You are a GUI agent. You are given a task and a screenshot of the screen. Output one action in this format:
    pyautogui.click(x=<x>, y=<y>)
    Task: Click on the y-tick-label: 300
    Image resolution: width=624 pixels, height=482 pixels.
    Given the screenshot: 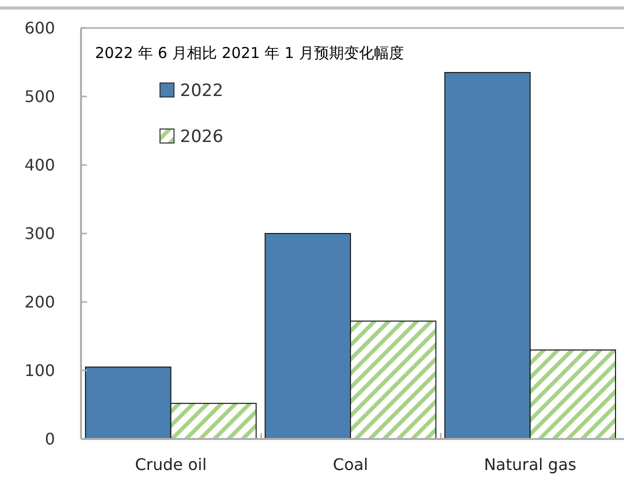 What is the action you would take?
    pyautogui.click(x=39, y=234)
    